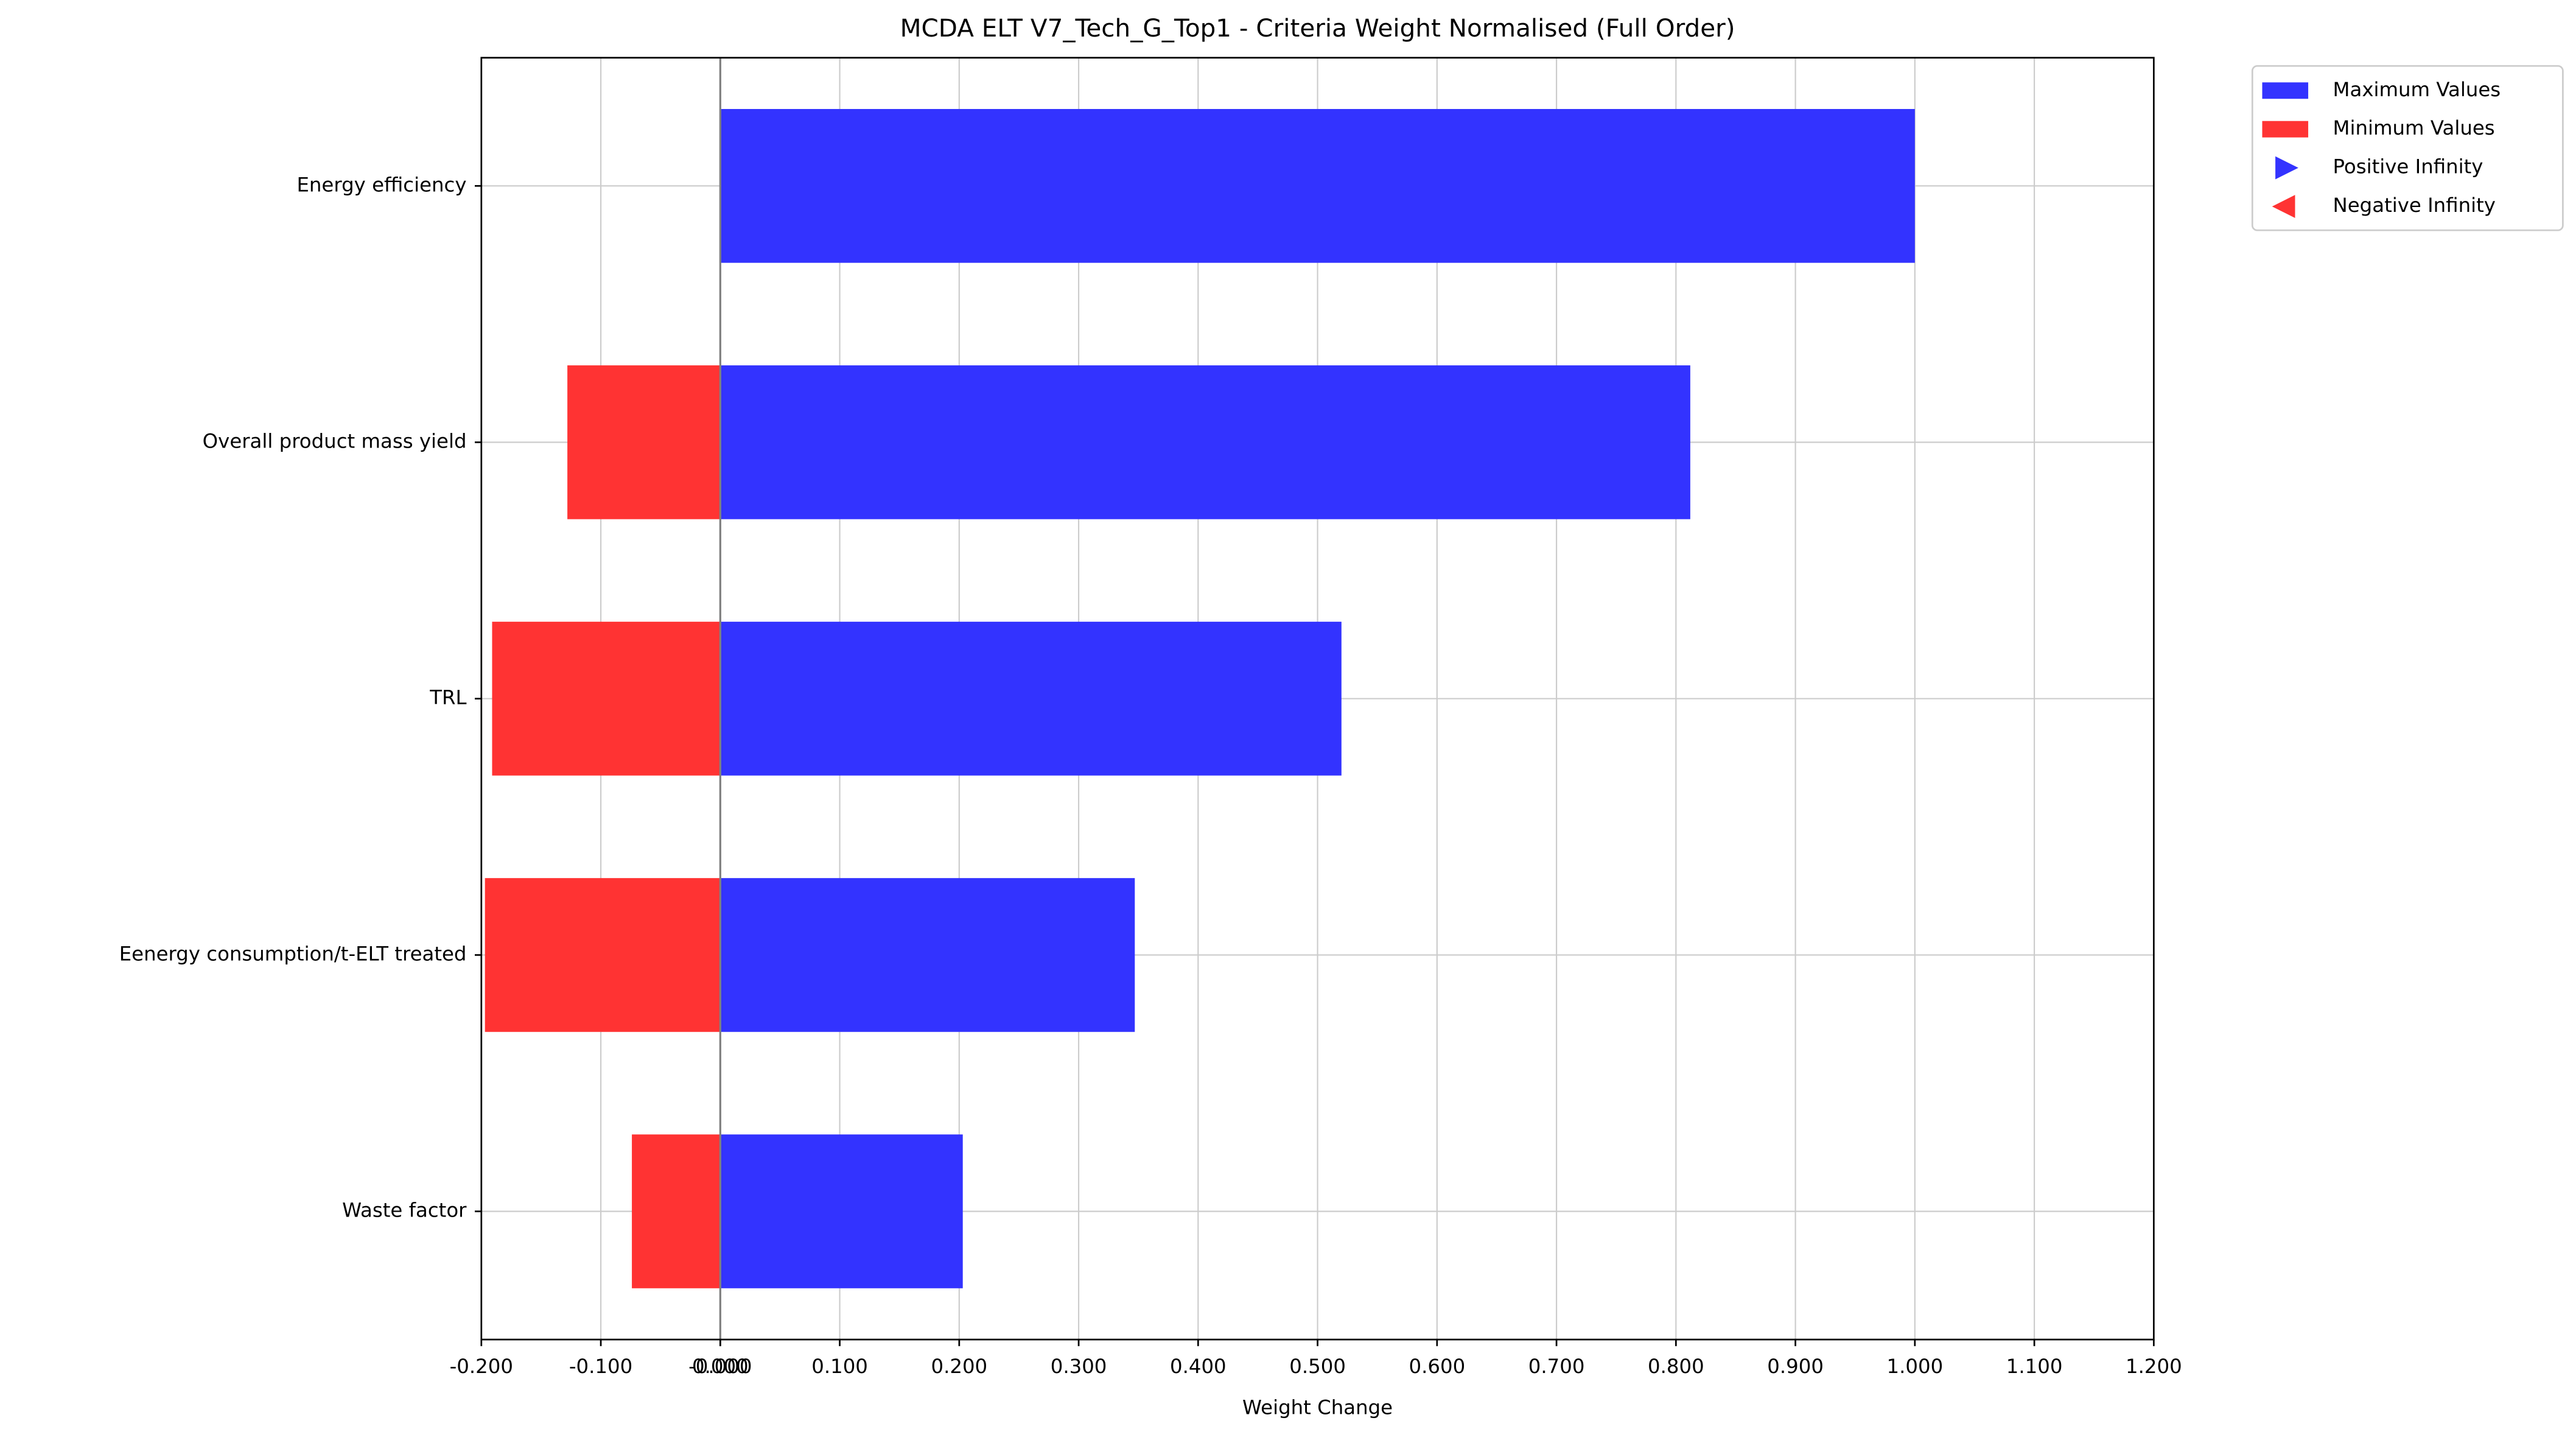 The width and height of the screenshot is (2576, 1440). What do you see at coordinates (2034, 1367) in the screenshot?
I see `x-tick-label: 1.100` at bounding box center [2034, 1367].